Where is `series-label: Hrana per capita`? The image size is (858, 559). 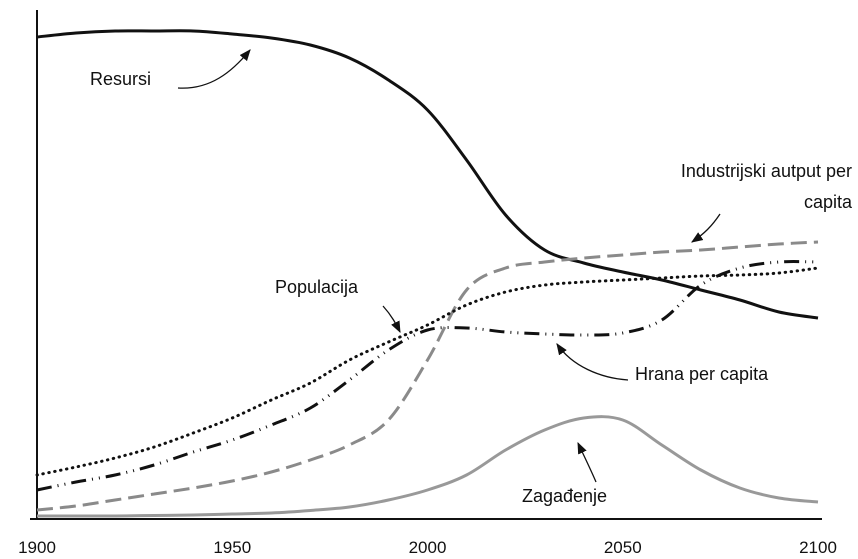
series-label: Hrana per capita is located at coordinates (702, 374).